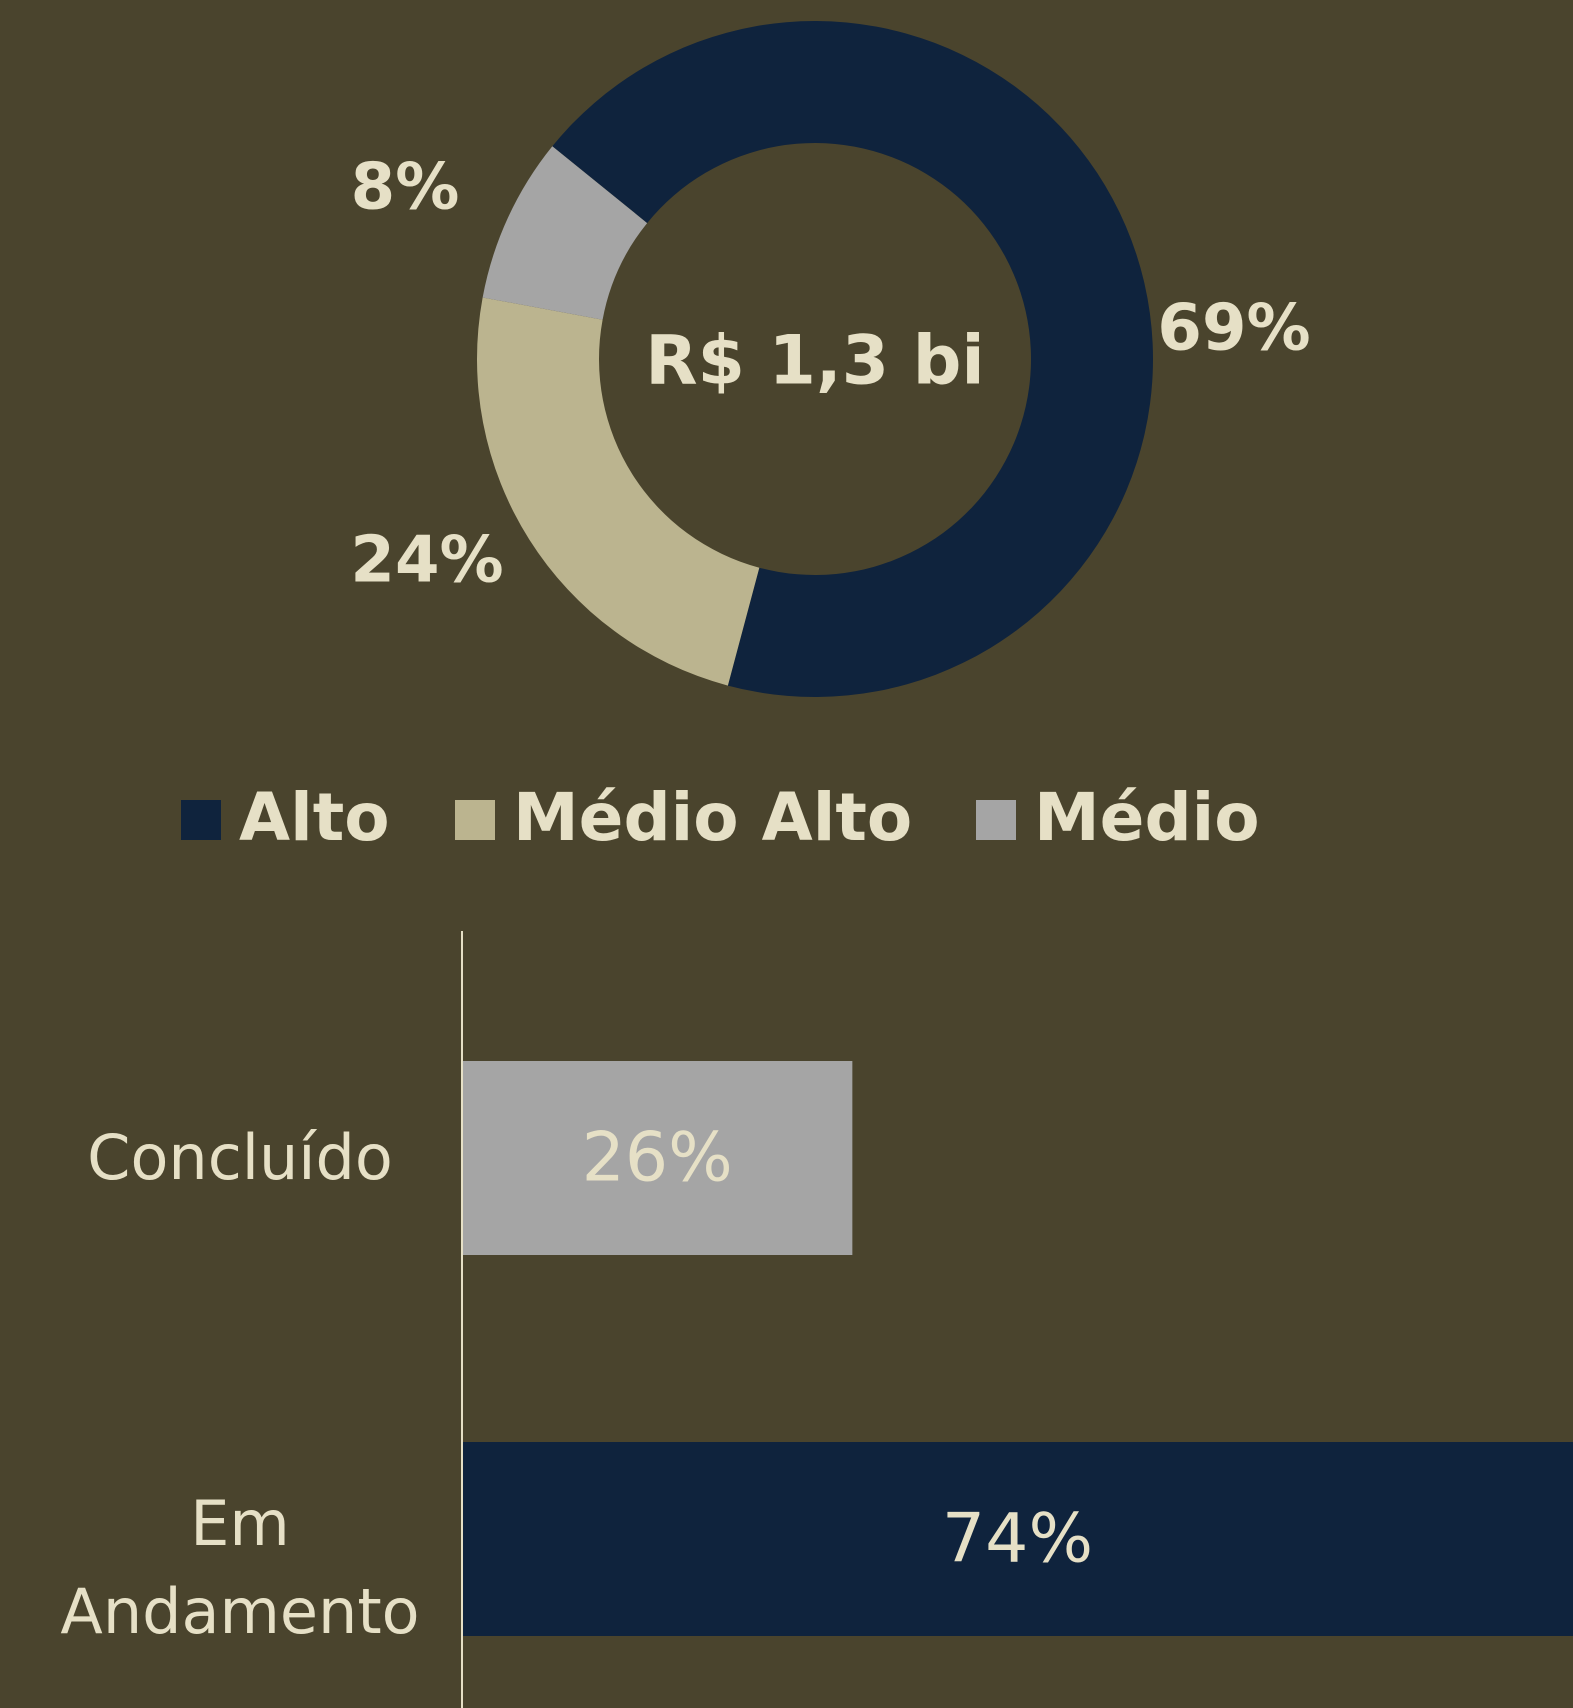 This screenshot has height=1708, width=1573. I want to click on data-label: 26%, so click(657, 1158).